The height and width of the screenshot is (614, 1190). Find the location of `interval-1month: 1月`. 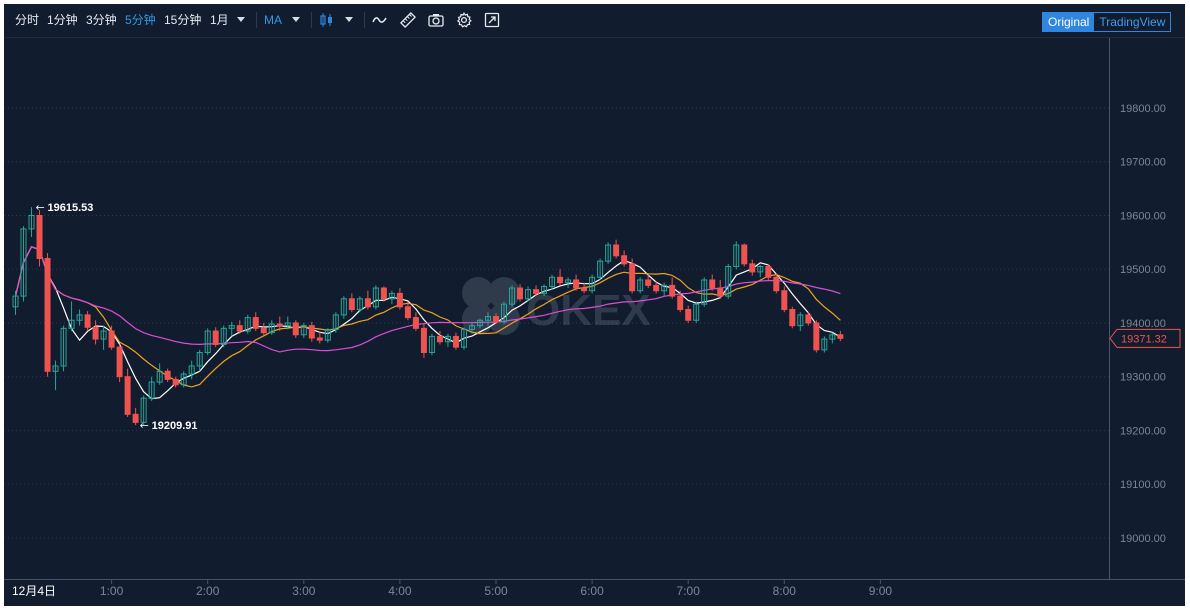

interval-1month: 1月 is located at coordinates (219, 20).